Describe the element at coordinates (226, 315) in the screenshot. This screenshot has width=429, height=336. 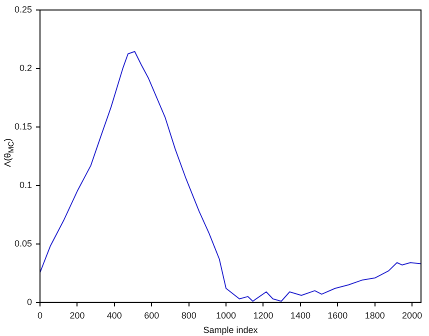
I see `x-tick-label: 1000` at that location.